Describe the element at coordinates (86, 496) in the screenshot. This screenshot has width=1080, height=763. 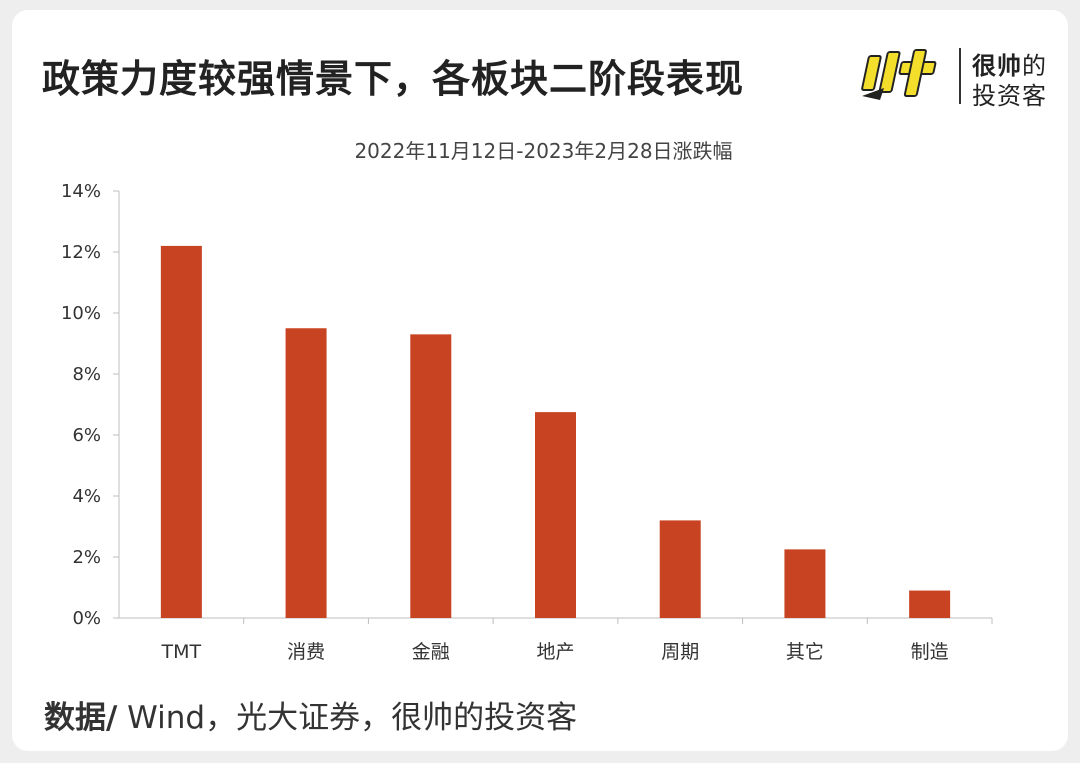
I see `y-tick-label: 4%` at that location.